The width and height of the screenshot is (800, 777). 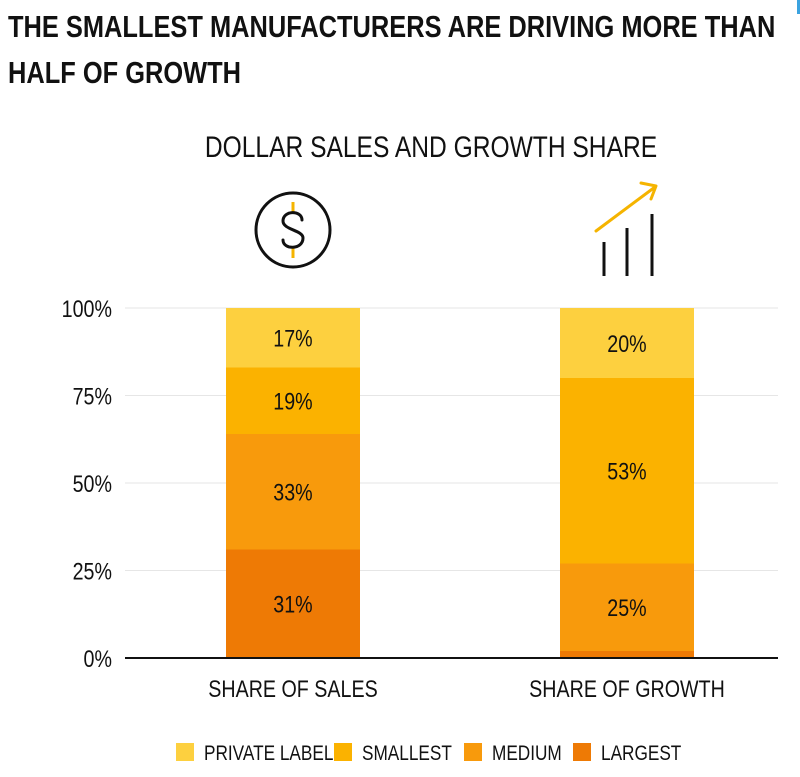 What do you see at coordinates (87, 308) in the screenshot?
I see `y-tick-label: 100%` at bounding box center [87, 308].